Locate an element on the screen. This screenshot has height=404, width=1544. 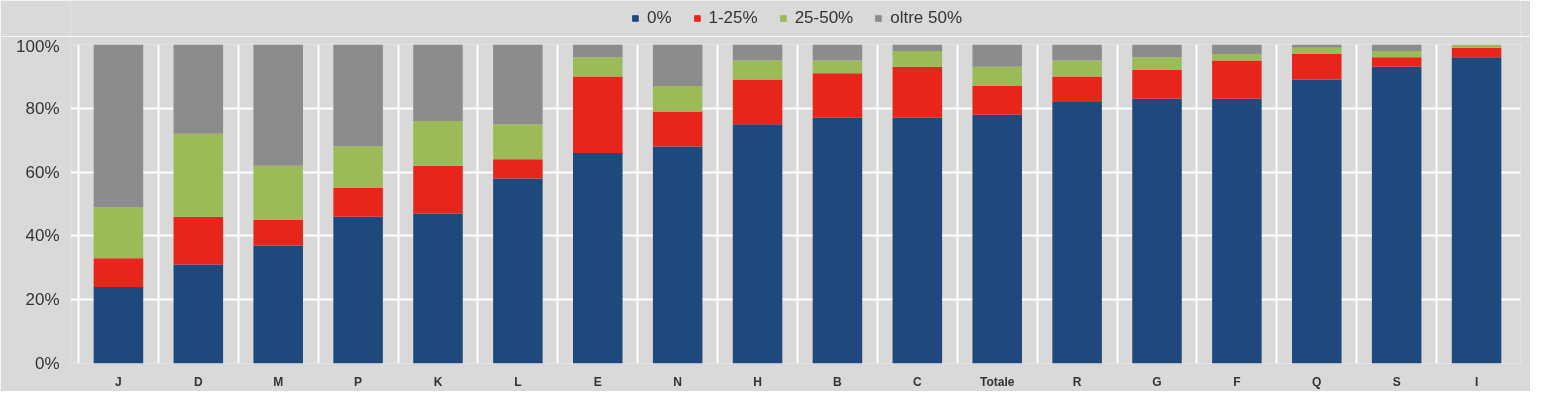
y-tick-label: 60% is located at coordinates (42, 172).